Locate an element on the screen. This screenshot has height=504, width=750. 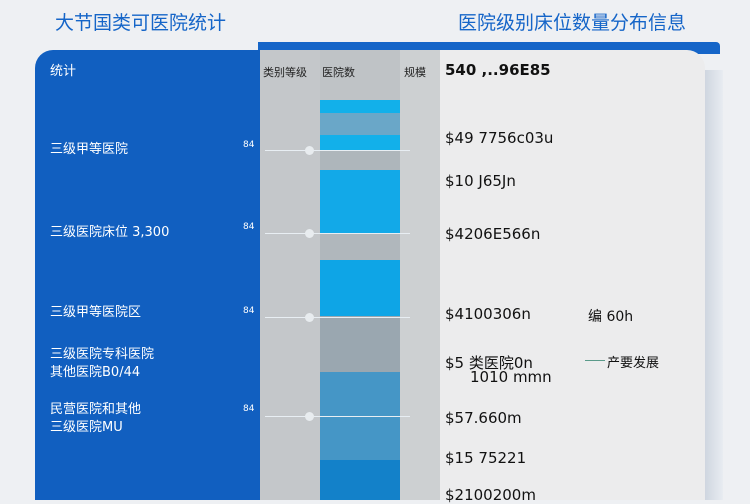
col-header-scale: 规模 is located at coordinates (415, 72).